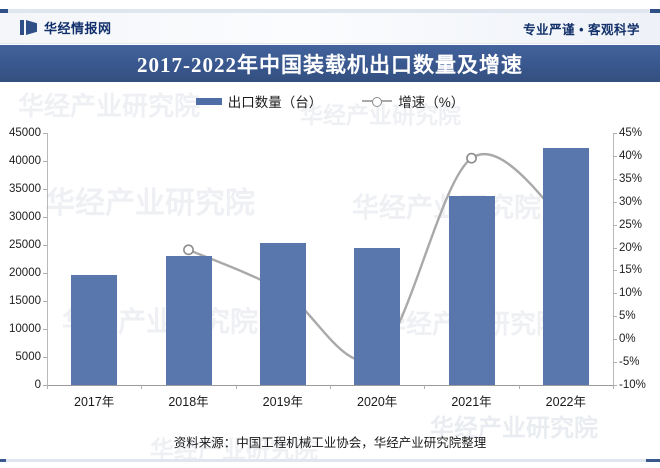 This screenshot has height=468, width=660. What do you see at coordinates (471, 290) in the screenshot?
I see `bar-2021年` at bounding box center [471, 290].